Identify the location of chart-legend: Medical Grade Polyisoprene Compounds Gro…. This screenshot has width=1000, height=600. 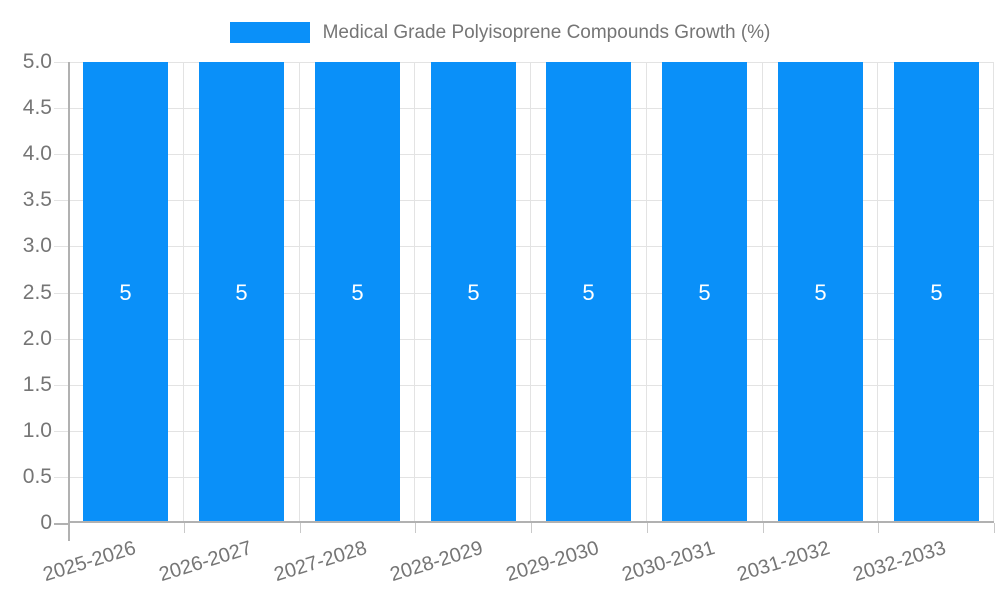
(500, 32).